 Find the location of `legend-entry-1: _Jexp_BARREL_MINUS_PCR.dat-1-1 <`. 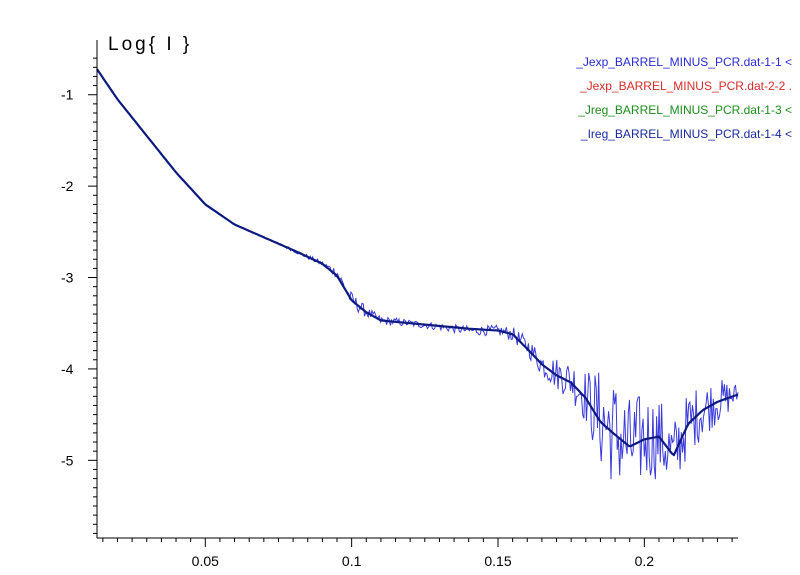

legend-entry-1: _Jexp_BARREL_MINUS_PCR.dat-1-1 < is located at coordinates (683, 62).